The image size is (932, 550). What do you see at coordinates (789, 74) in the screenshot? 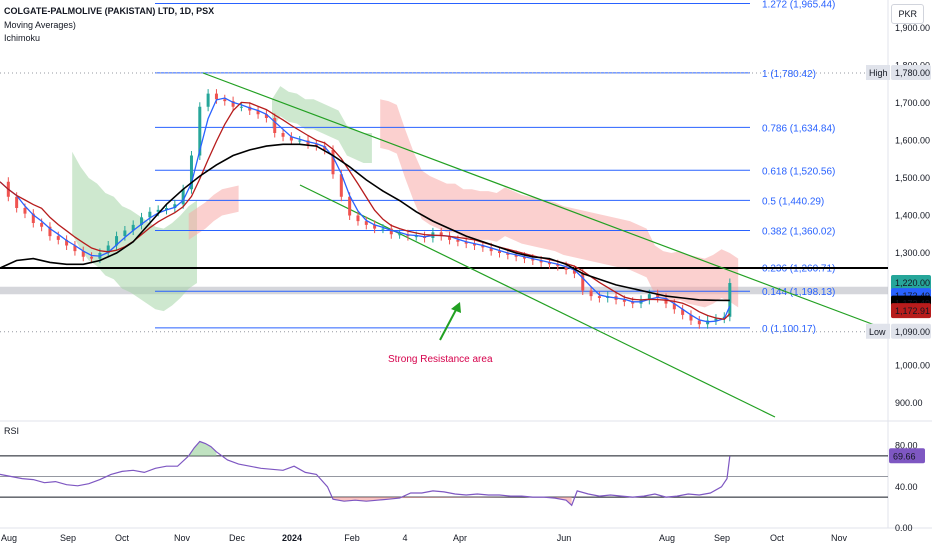
I see `fib-level-label: 1 (1,780.42)` at bounding box center [789, 74].